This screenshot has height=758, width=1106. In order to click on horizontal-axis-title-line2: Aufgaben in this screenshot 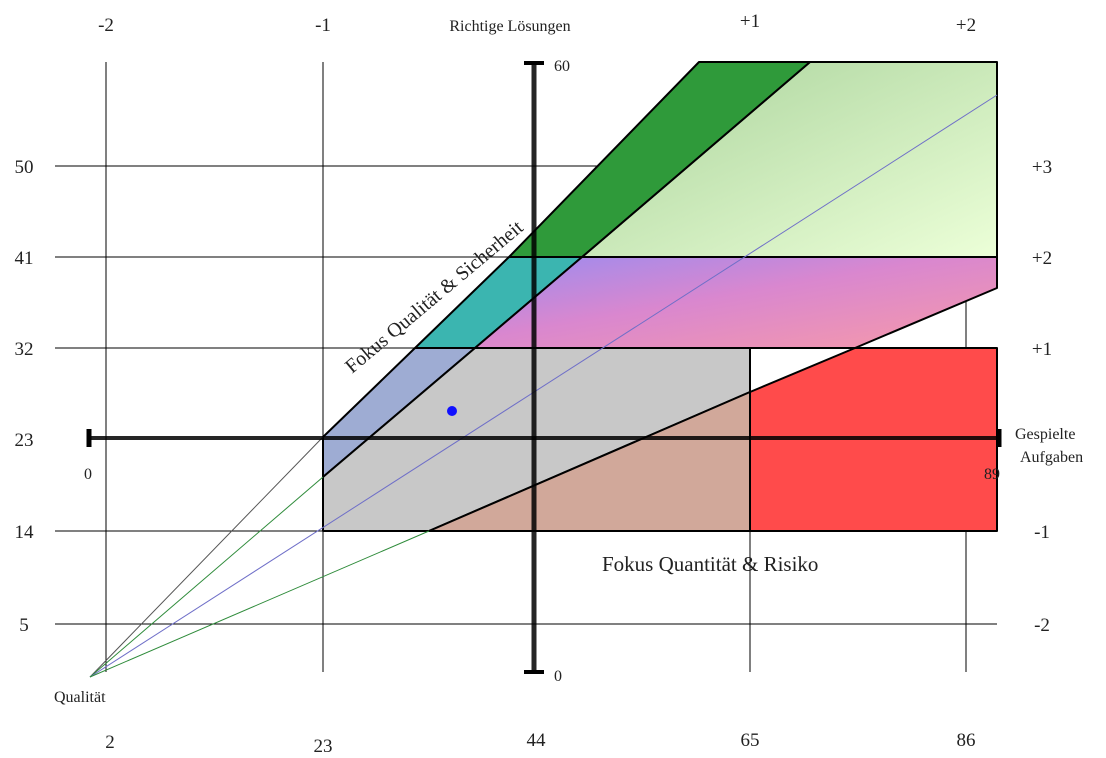, I will do `click(1051, 457)`.